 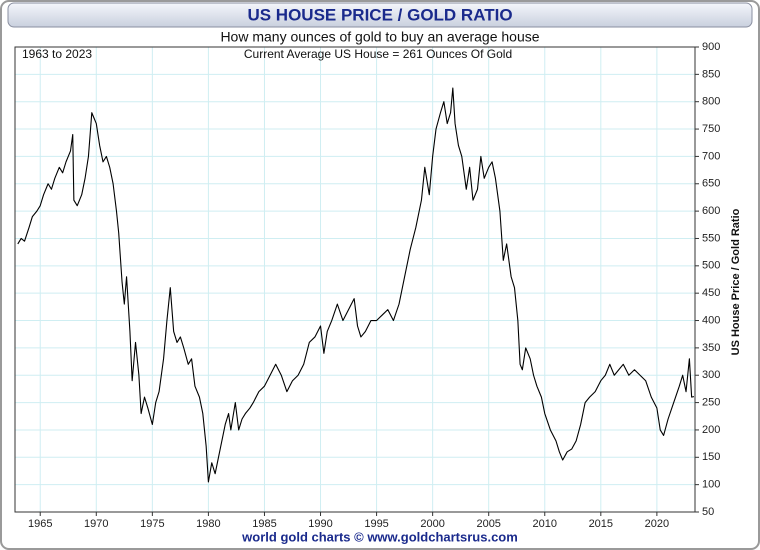 I want to click on x-tick-label: 2005, so click(x=488, y=524).